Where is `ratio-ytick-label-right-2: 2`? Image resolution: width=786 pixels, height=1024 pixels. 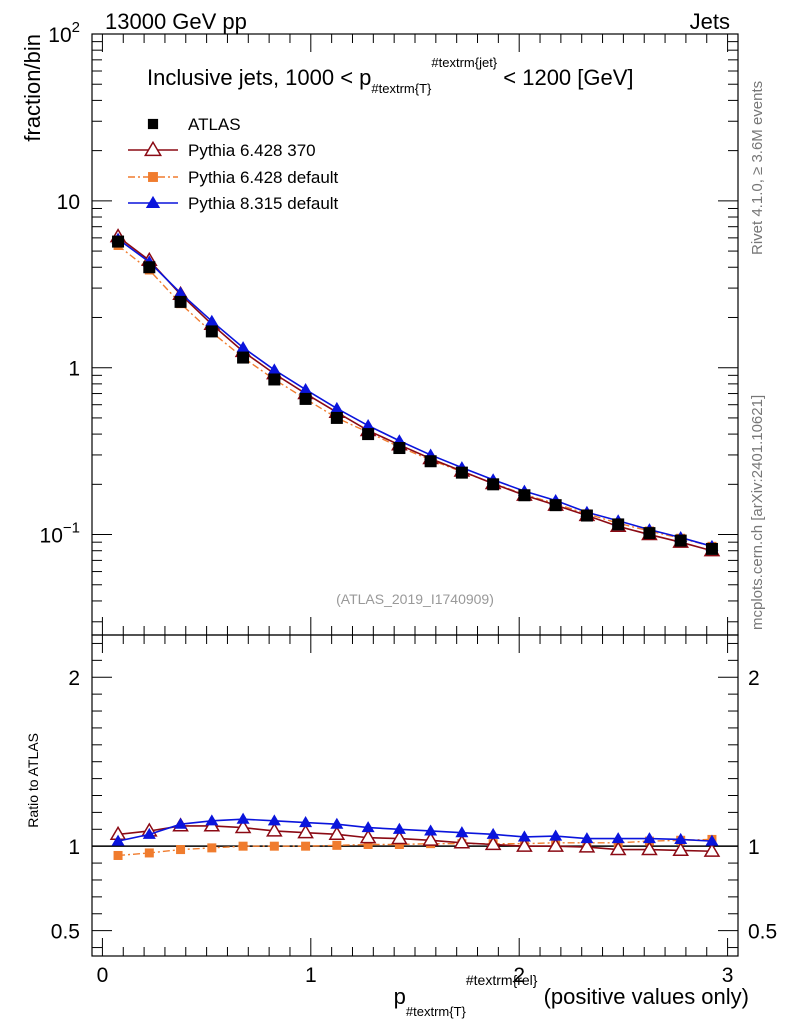
ratio-ytick-label-right-2: 2 is located at coordinates (754, 678).